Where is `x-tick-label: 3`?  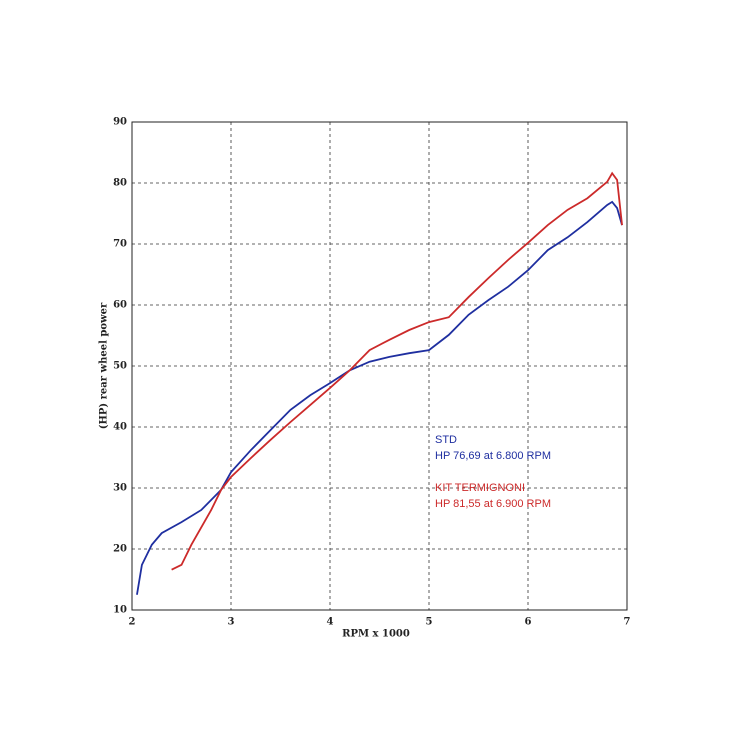 x-tick-label: 3 is located at coordinates (231, 622).